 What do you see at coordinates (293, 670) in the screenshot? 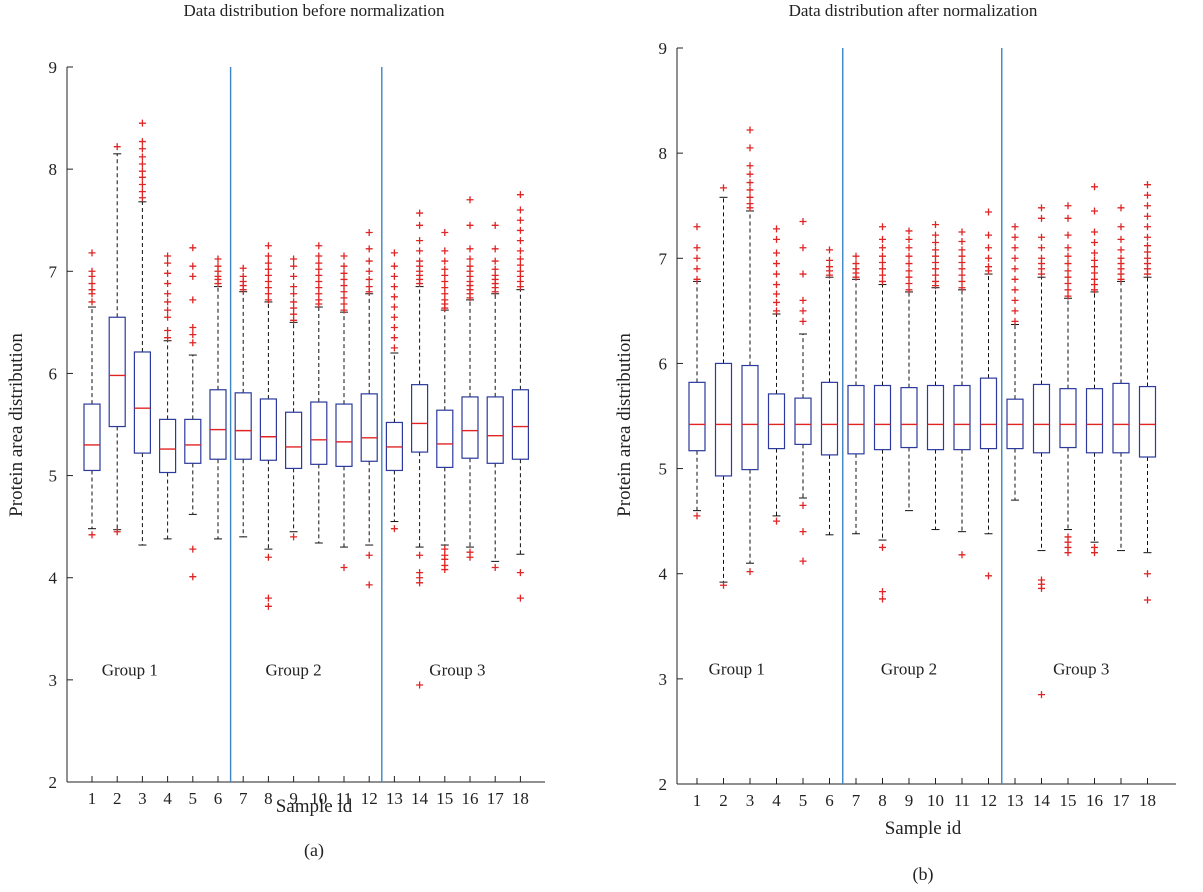
I see `group-label: Group 2` at bounding box center [293, 670].